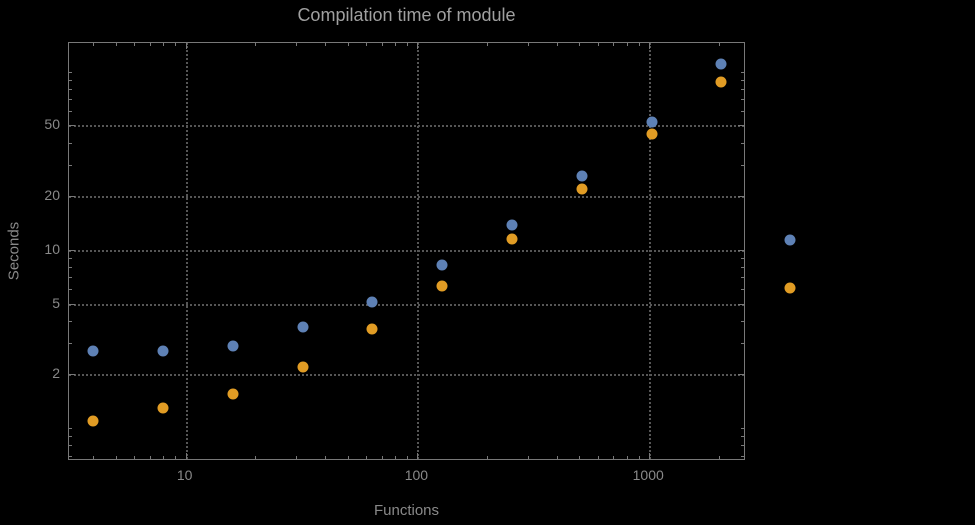 Image resolution: width=975 pixels, height=525 pixels. I want to click on y-tick-label: 10, so click(52, 248).